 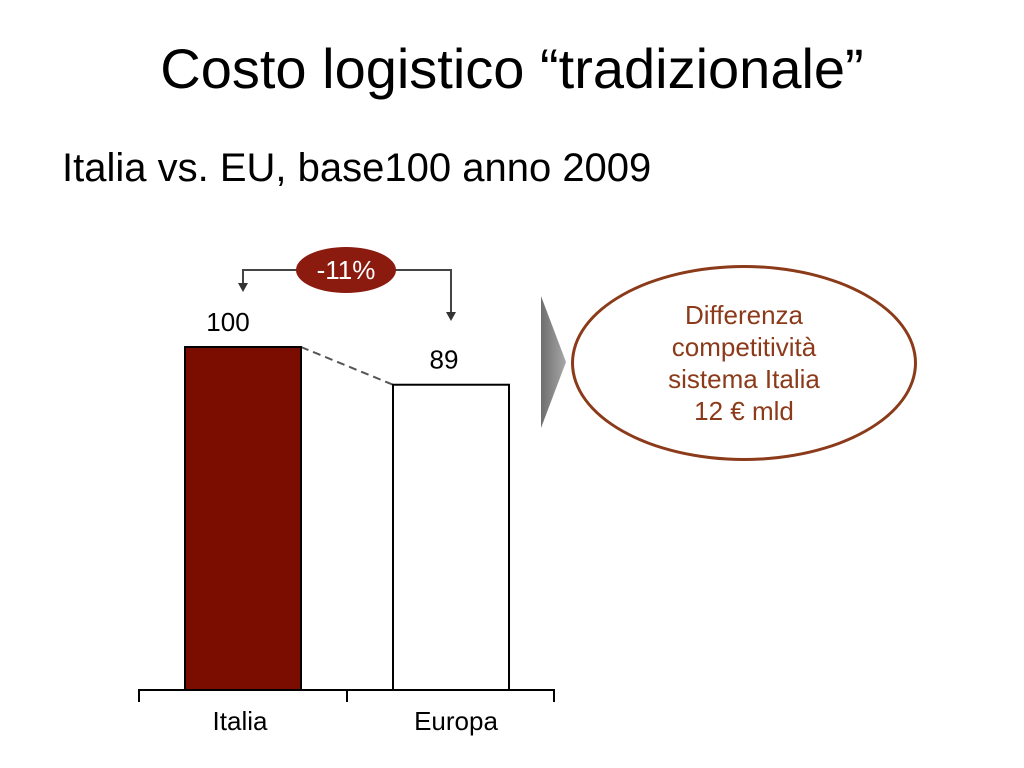 I want to click on callout-line: 12 € mld, so click(x=744, y=411).